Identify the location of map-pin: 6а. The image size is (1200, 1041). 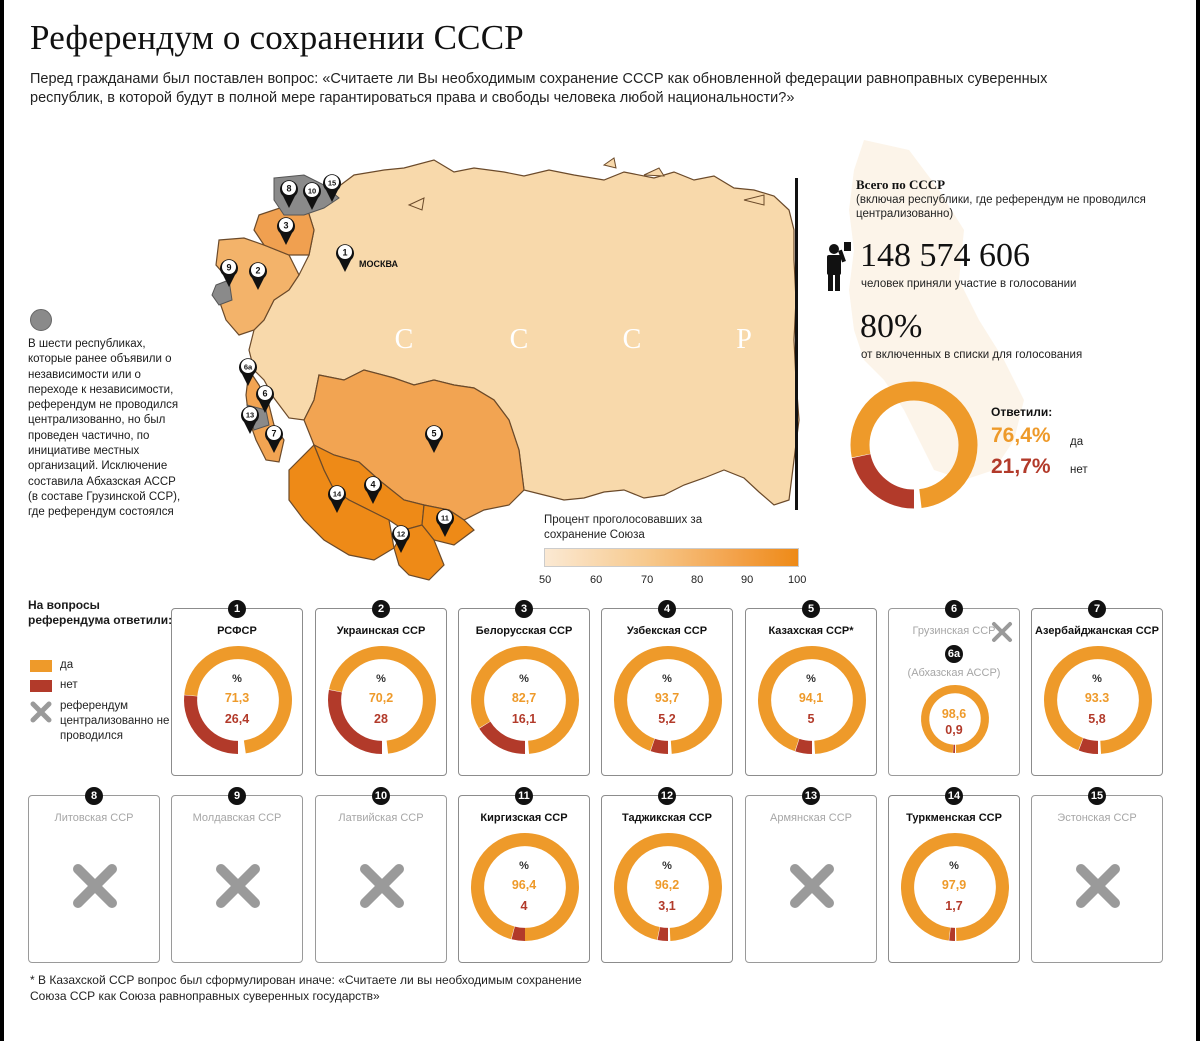
(248, 372).